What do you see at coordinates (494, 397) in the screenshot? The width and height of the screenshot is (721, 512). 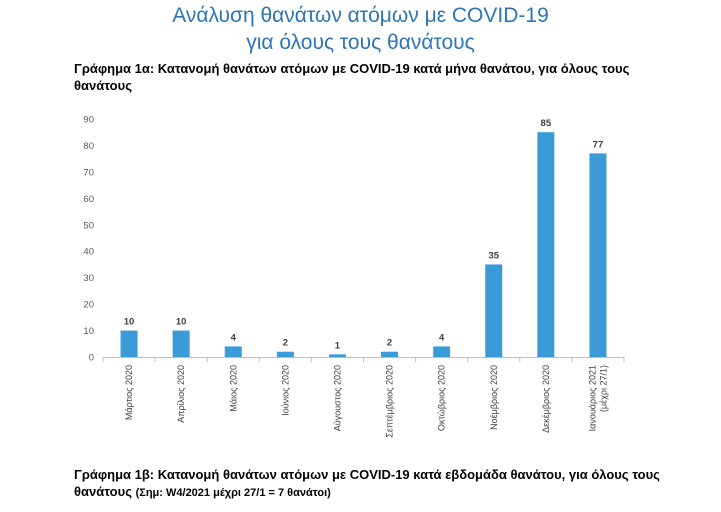 I see `x-tick-label: Νοέμβριος 2020` at bounding box center [494, 397].